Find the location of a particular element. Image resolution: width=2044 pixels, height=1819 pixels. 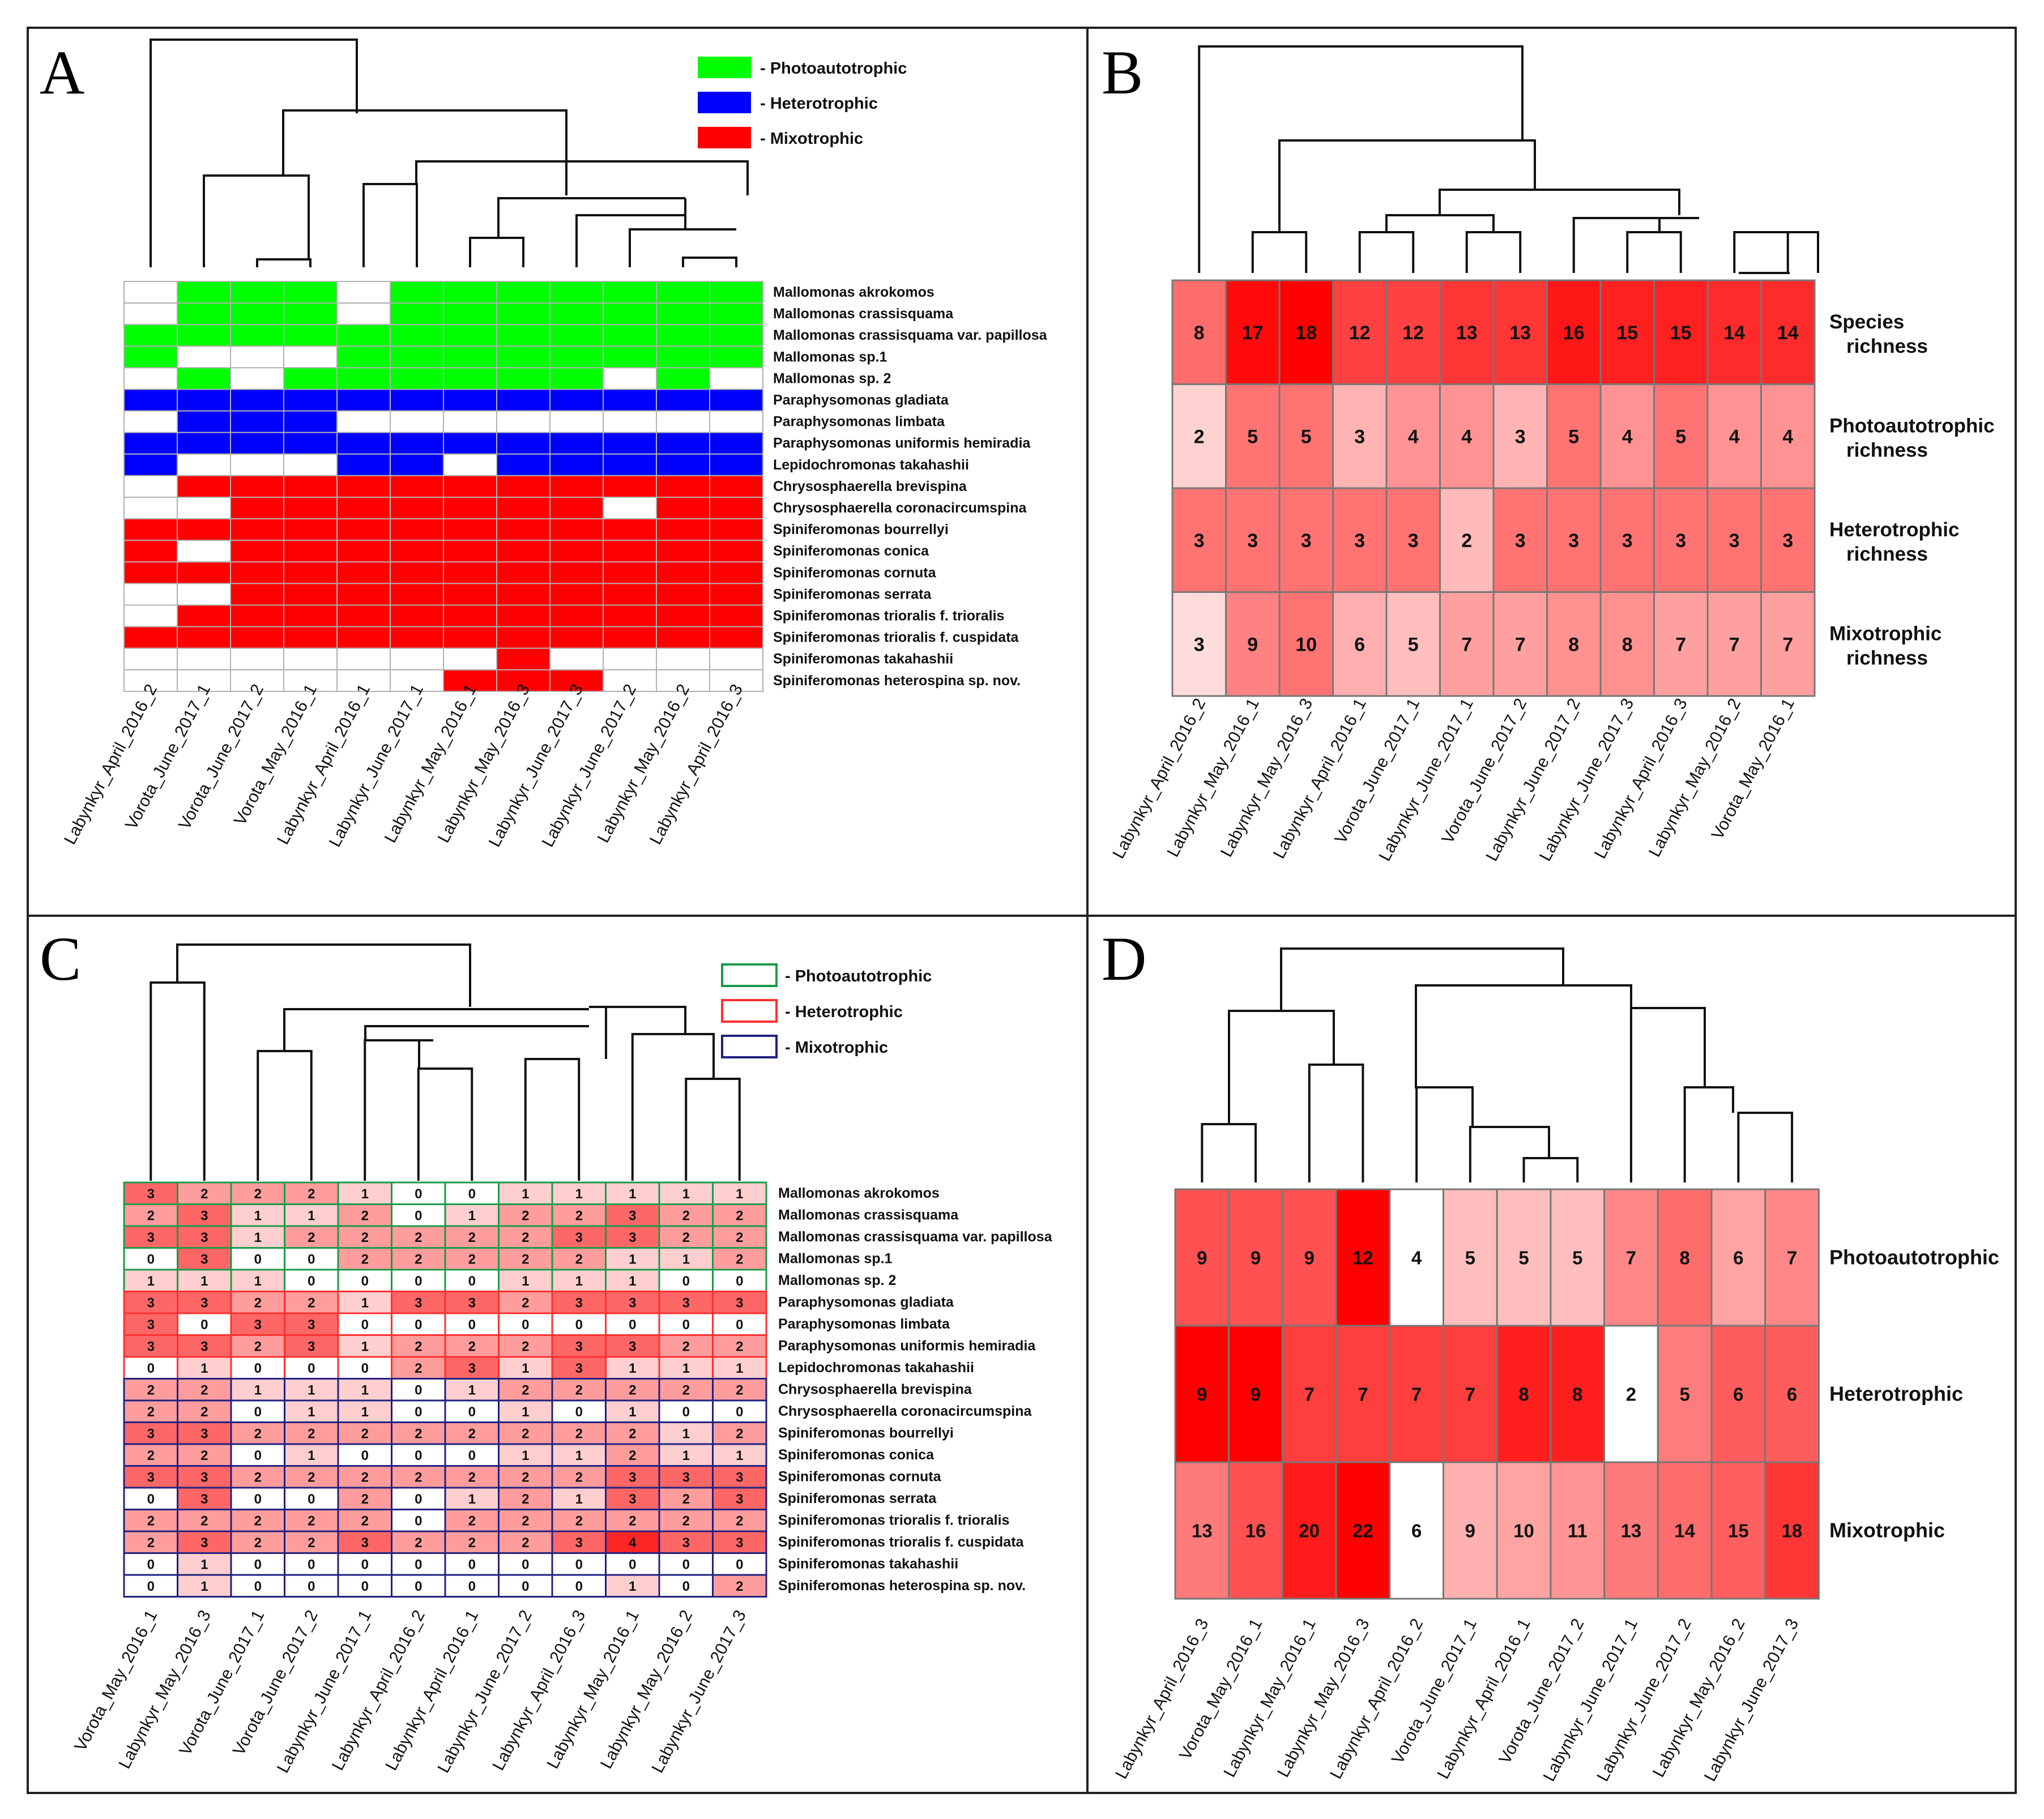

trophic-value: 16 is located at coordinates (1255, 1532).